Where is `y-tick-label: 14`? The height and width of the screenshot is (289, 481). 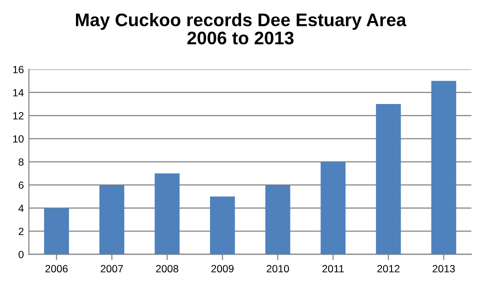
y-tick-label: 14 is located at coordinates (18, 92).